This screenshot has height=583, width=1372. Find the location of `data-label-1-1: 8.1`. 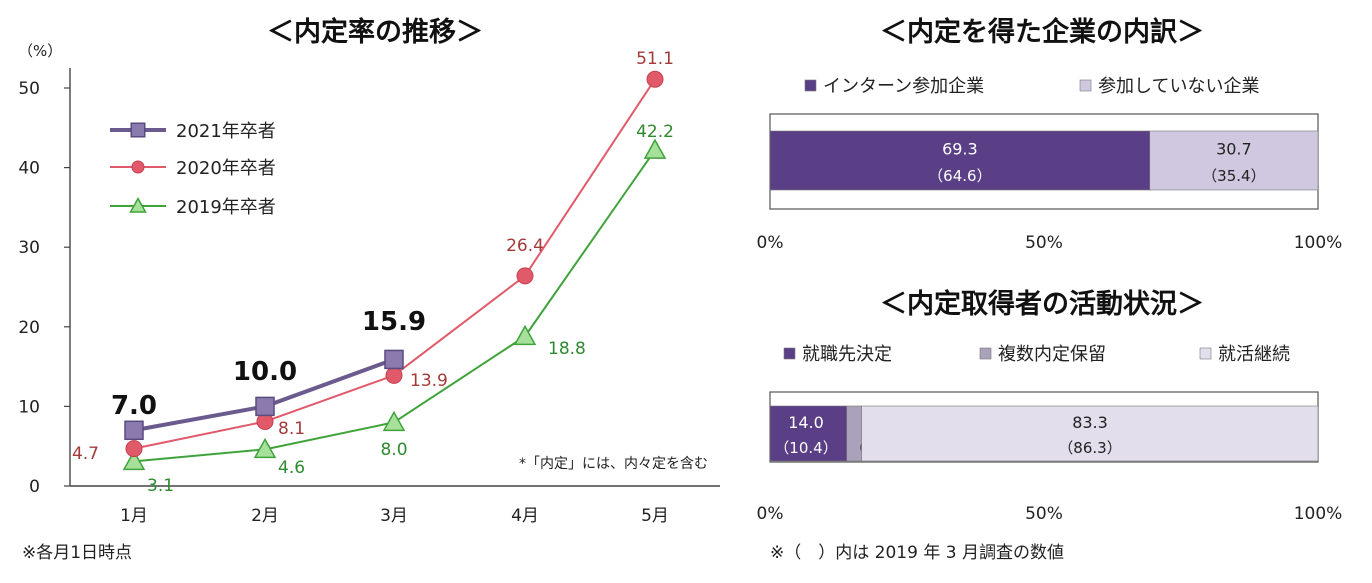

data-label-1-1: 8.1 is located at coordinates (291, 429).